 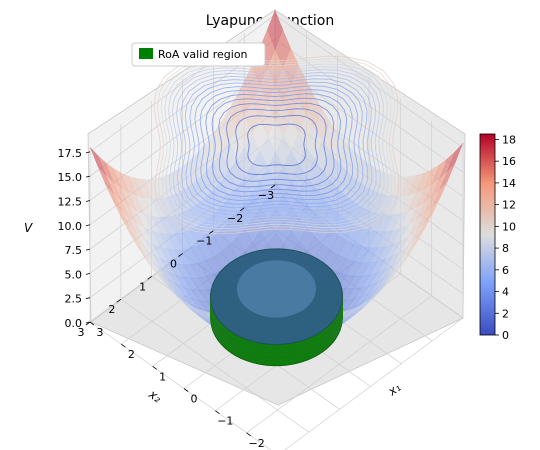 I want to click on y-tick-label: −1, so click(x=204, y=241).